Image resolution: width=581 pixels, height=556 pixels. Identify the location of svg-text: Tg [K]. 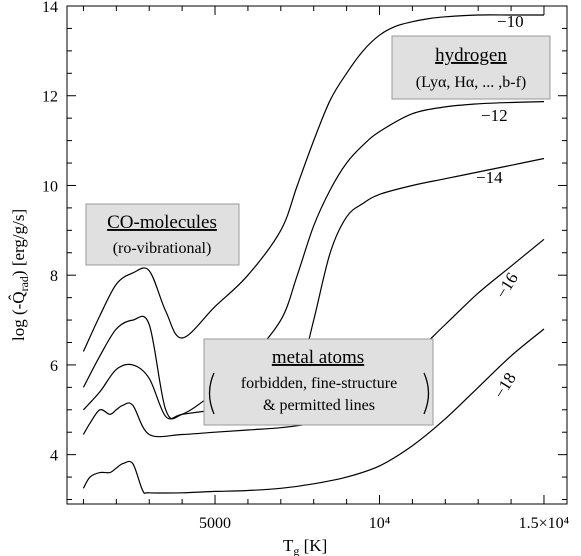
(305, 546).